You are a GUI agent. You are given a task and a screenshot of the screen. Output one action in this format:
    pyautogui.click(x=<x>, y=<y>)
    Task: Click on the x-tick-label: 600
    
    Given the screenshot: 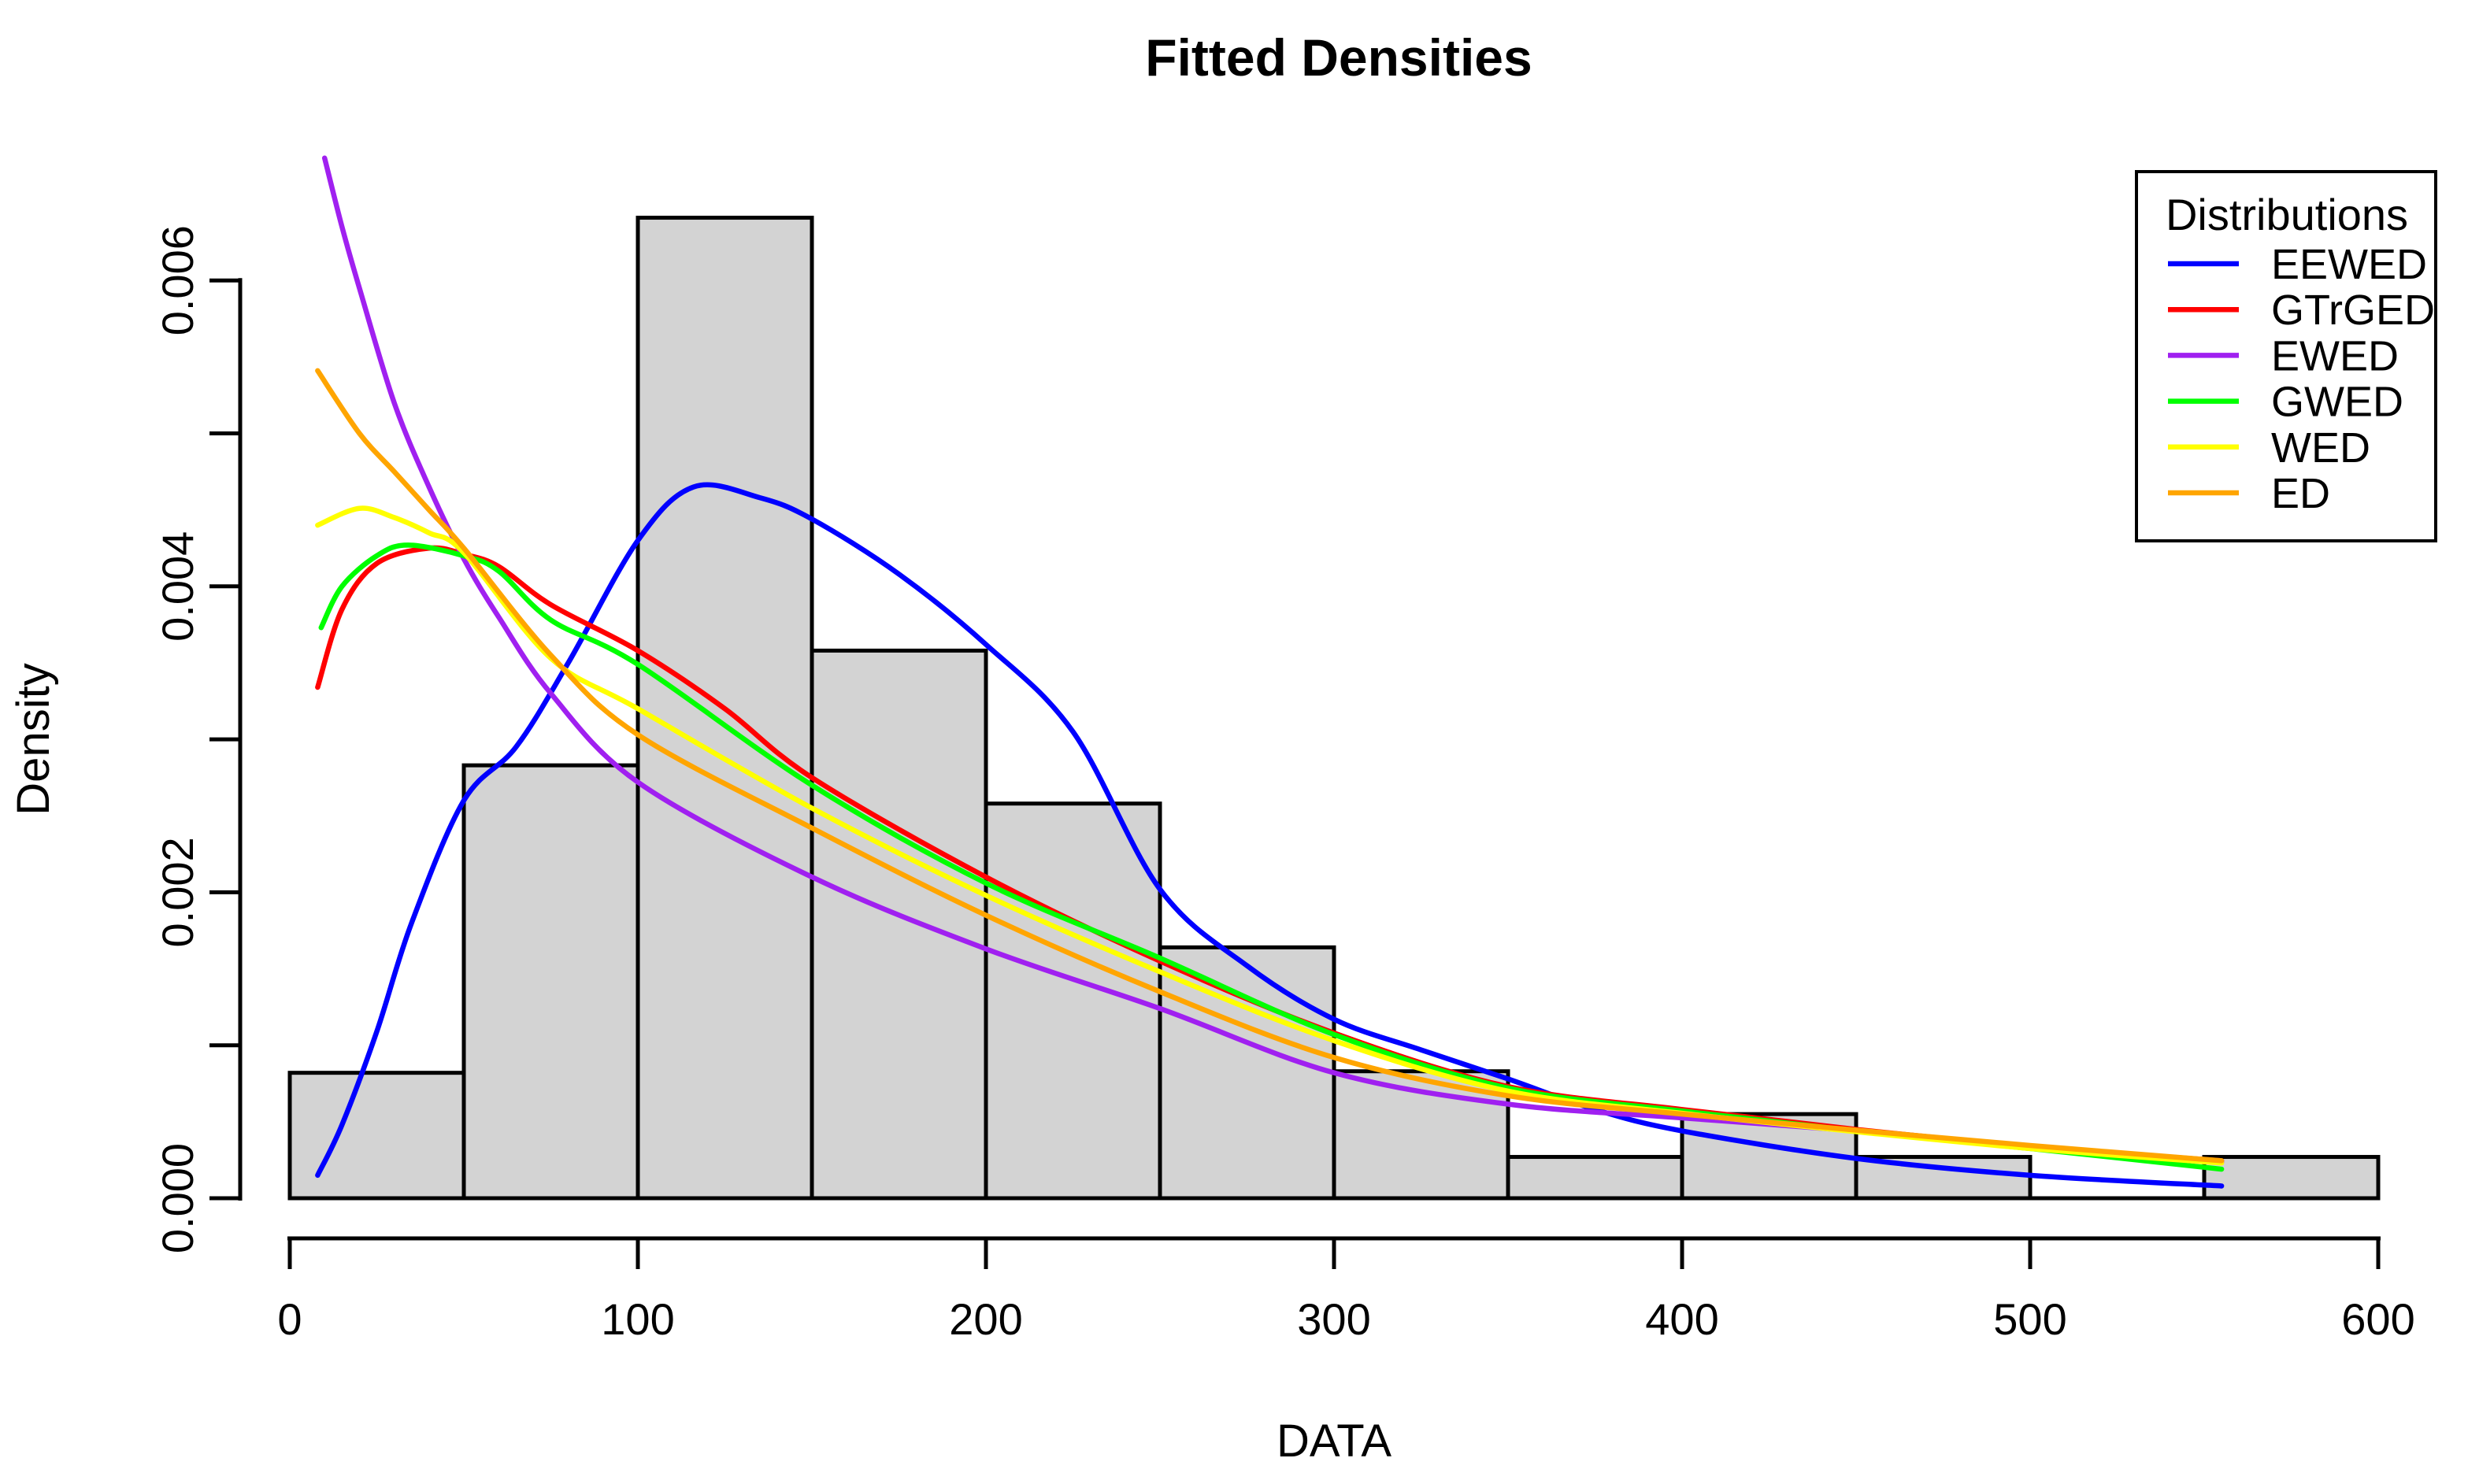 What is the action you would take?
    pyautogui.click(x=2377, y=1319)
    